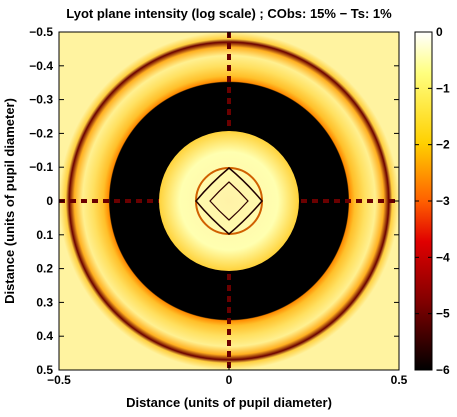 This screenshot has height=417, width=457. What do you see at coordinates (399, 380) in the screenshot?
I see `x-tick-label: 0.5` at bounding box center [399, 380].